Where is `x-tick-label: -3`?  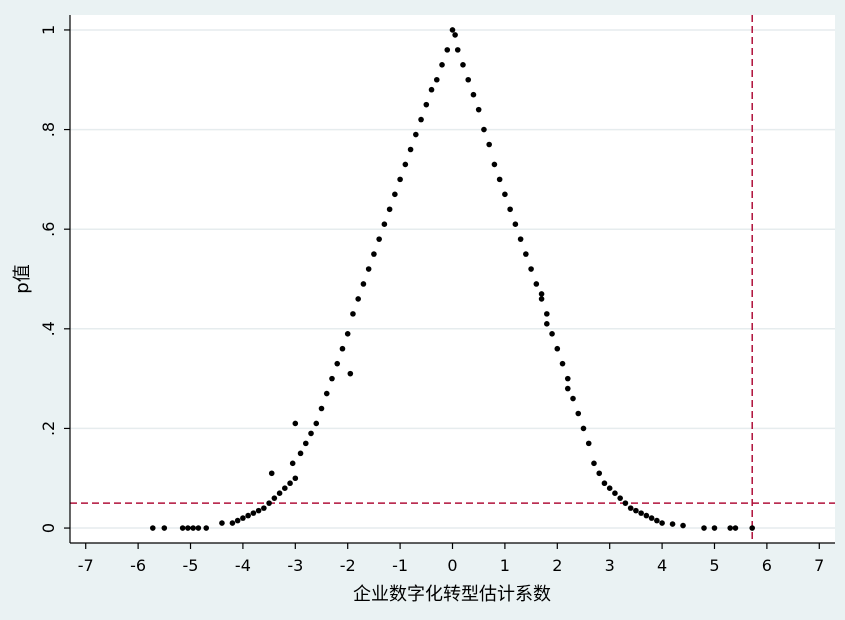 x-tick-label: -3 is located at coordinates (295, 565).